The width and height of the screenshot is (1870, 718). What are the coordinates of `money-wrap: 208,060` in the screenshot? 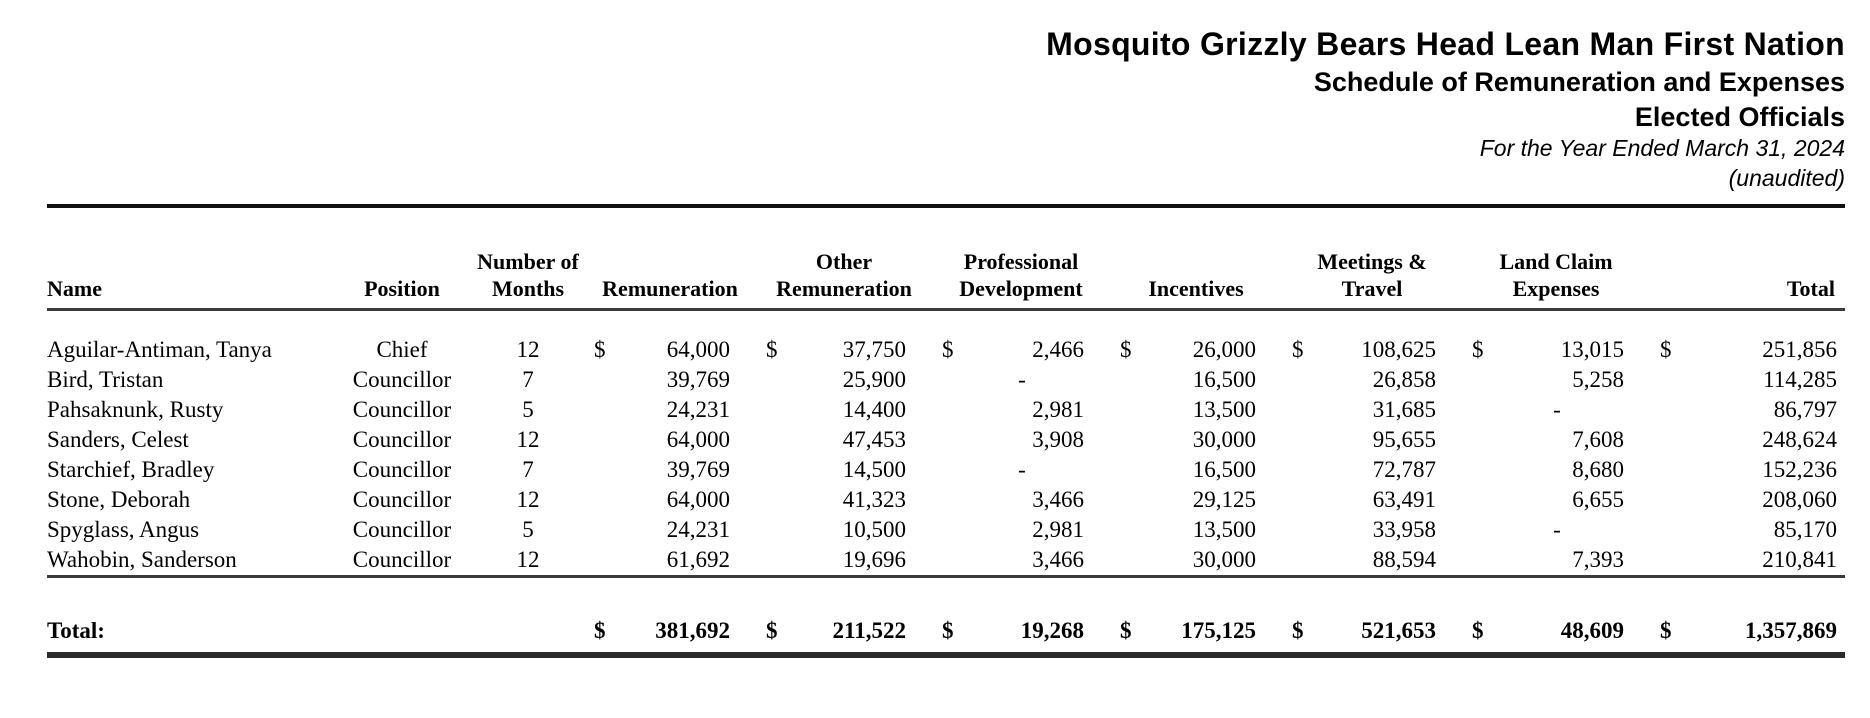 It's located at (1747, 500).